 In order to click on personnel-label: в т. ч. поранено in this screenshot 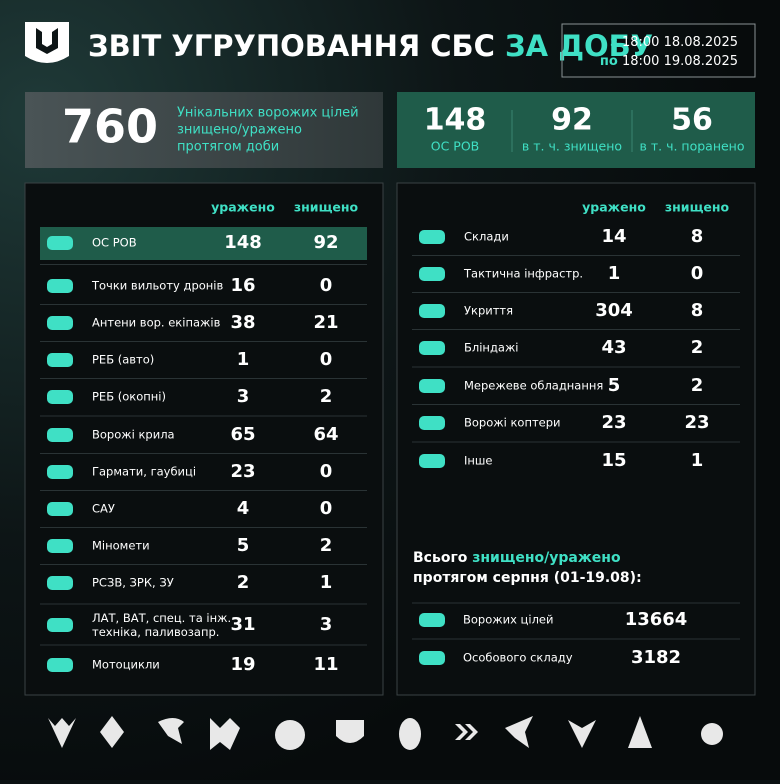, I will do `click(692, 146)`.